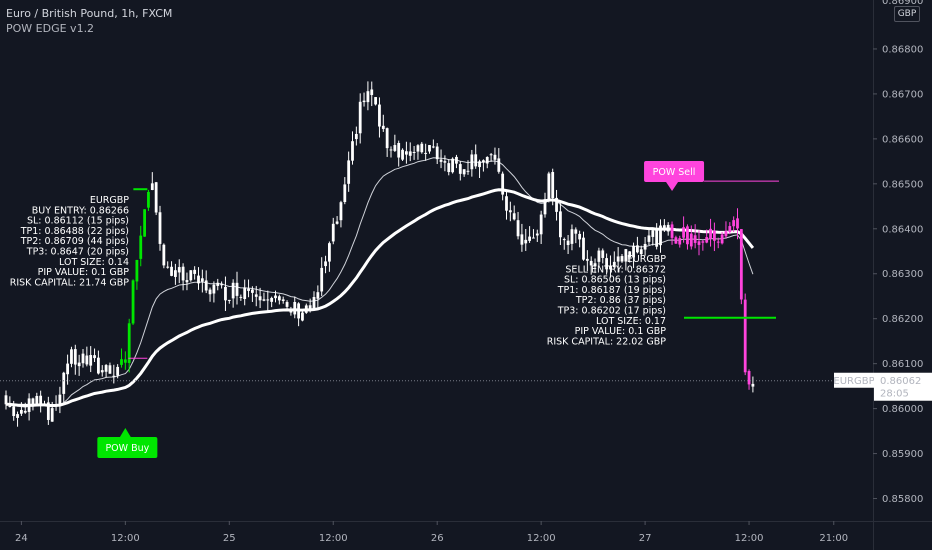  Describe the element at coordinates (437, 538) in the screenshot. I see `time-tick-label: 26` at that location.